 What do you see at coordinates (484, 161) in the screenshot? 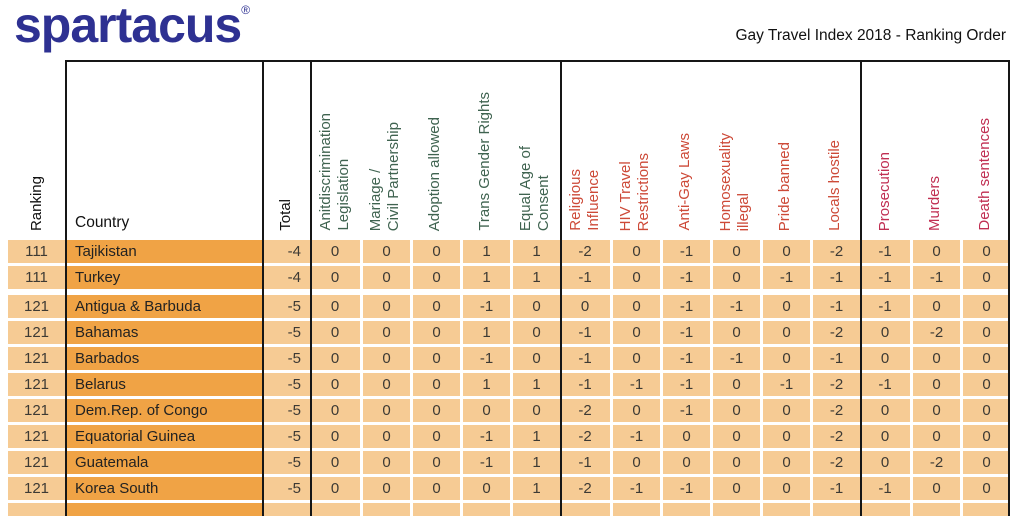
I see `column-header-positive-label: Trans Gender Rights` at bounding box center [484, 161].